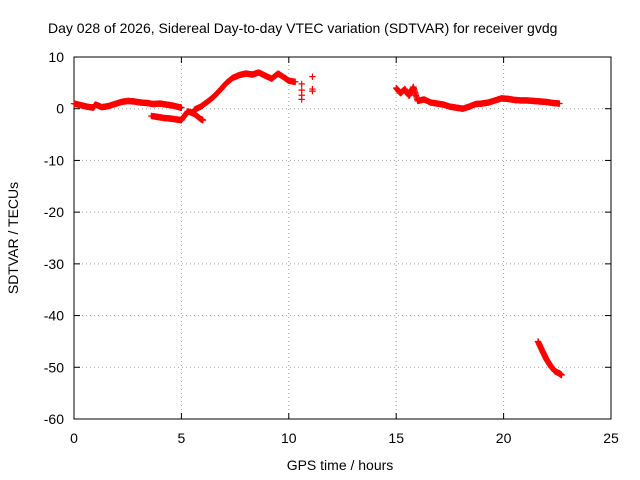 The height and width of the screenshot is (480, 640). I want to click on x-tick-label: 15, so click(396, 438).